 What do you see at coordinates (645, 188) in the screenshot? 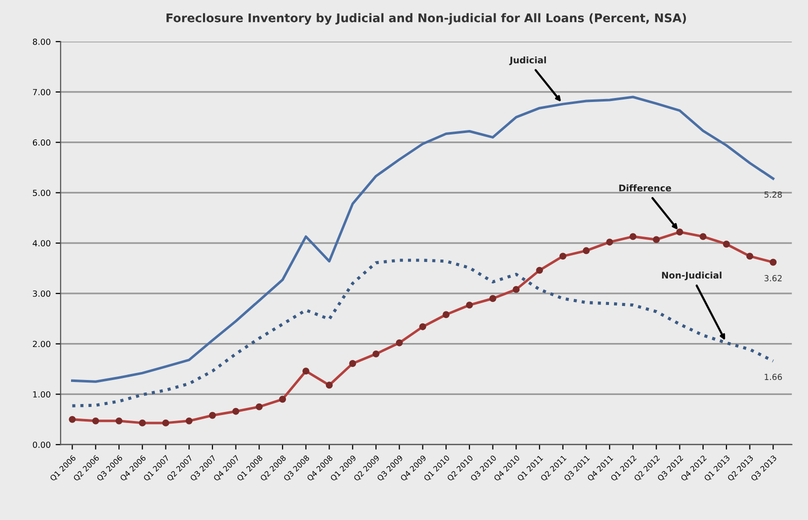
I see `annotation: Difference` at bounding box center [645, 188].